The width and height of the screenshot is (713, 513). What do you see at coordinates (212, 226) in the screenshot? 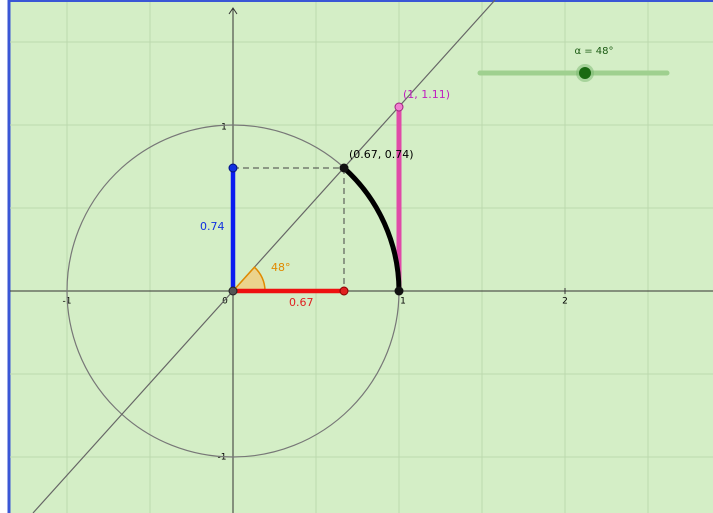
I see `sine-label: 0.74` at bounding box center [212, 226].